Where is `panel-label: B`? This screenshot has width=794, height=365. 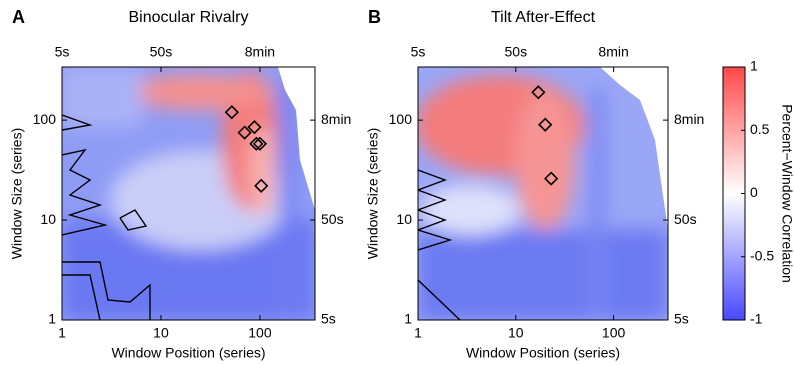
panel-label: B is located at coordinates (374, 17).